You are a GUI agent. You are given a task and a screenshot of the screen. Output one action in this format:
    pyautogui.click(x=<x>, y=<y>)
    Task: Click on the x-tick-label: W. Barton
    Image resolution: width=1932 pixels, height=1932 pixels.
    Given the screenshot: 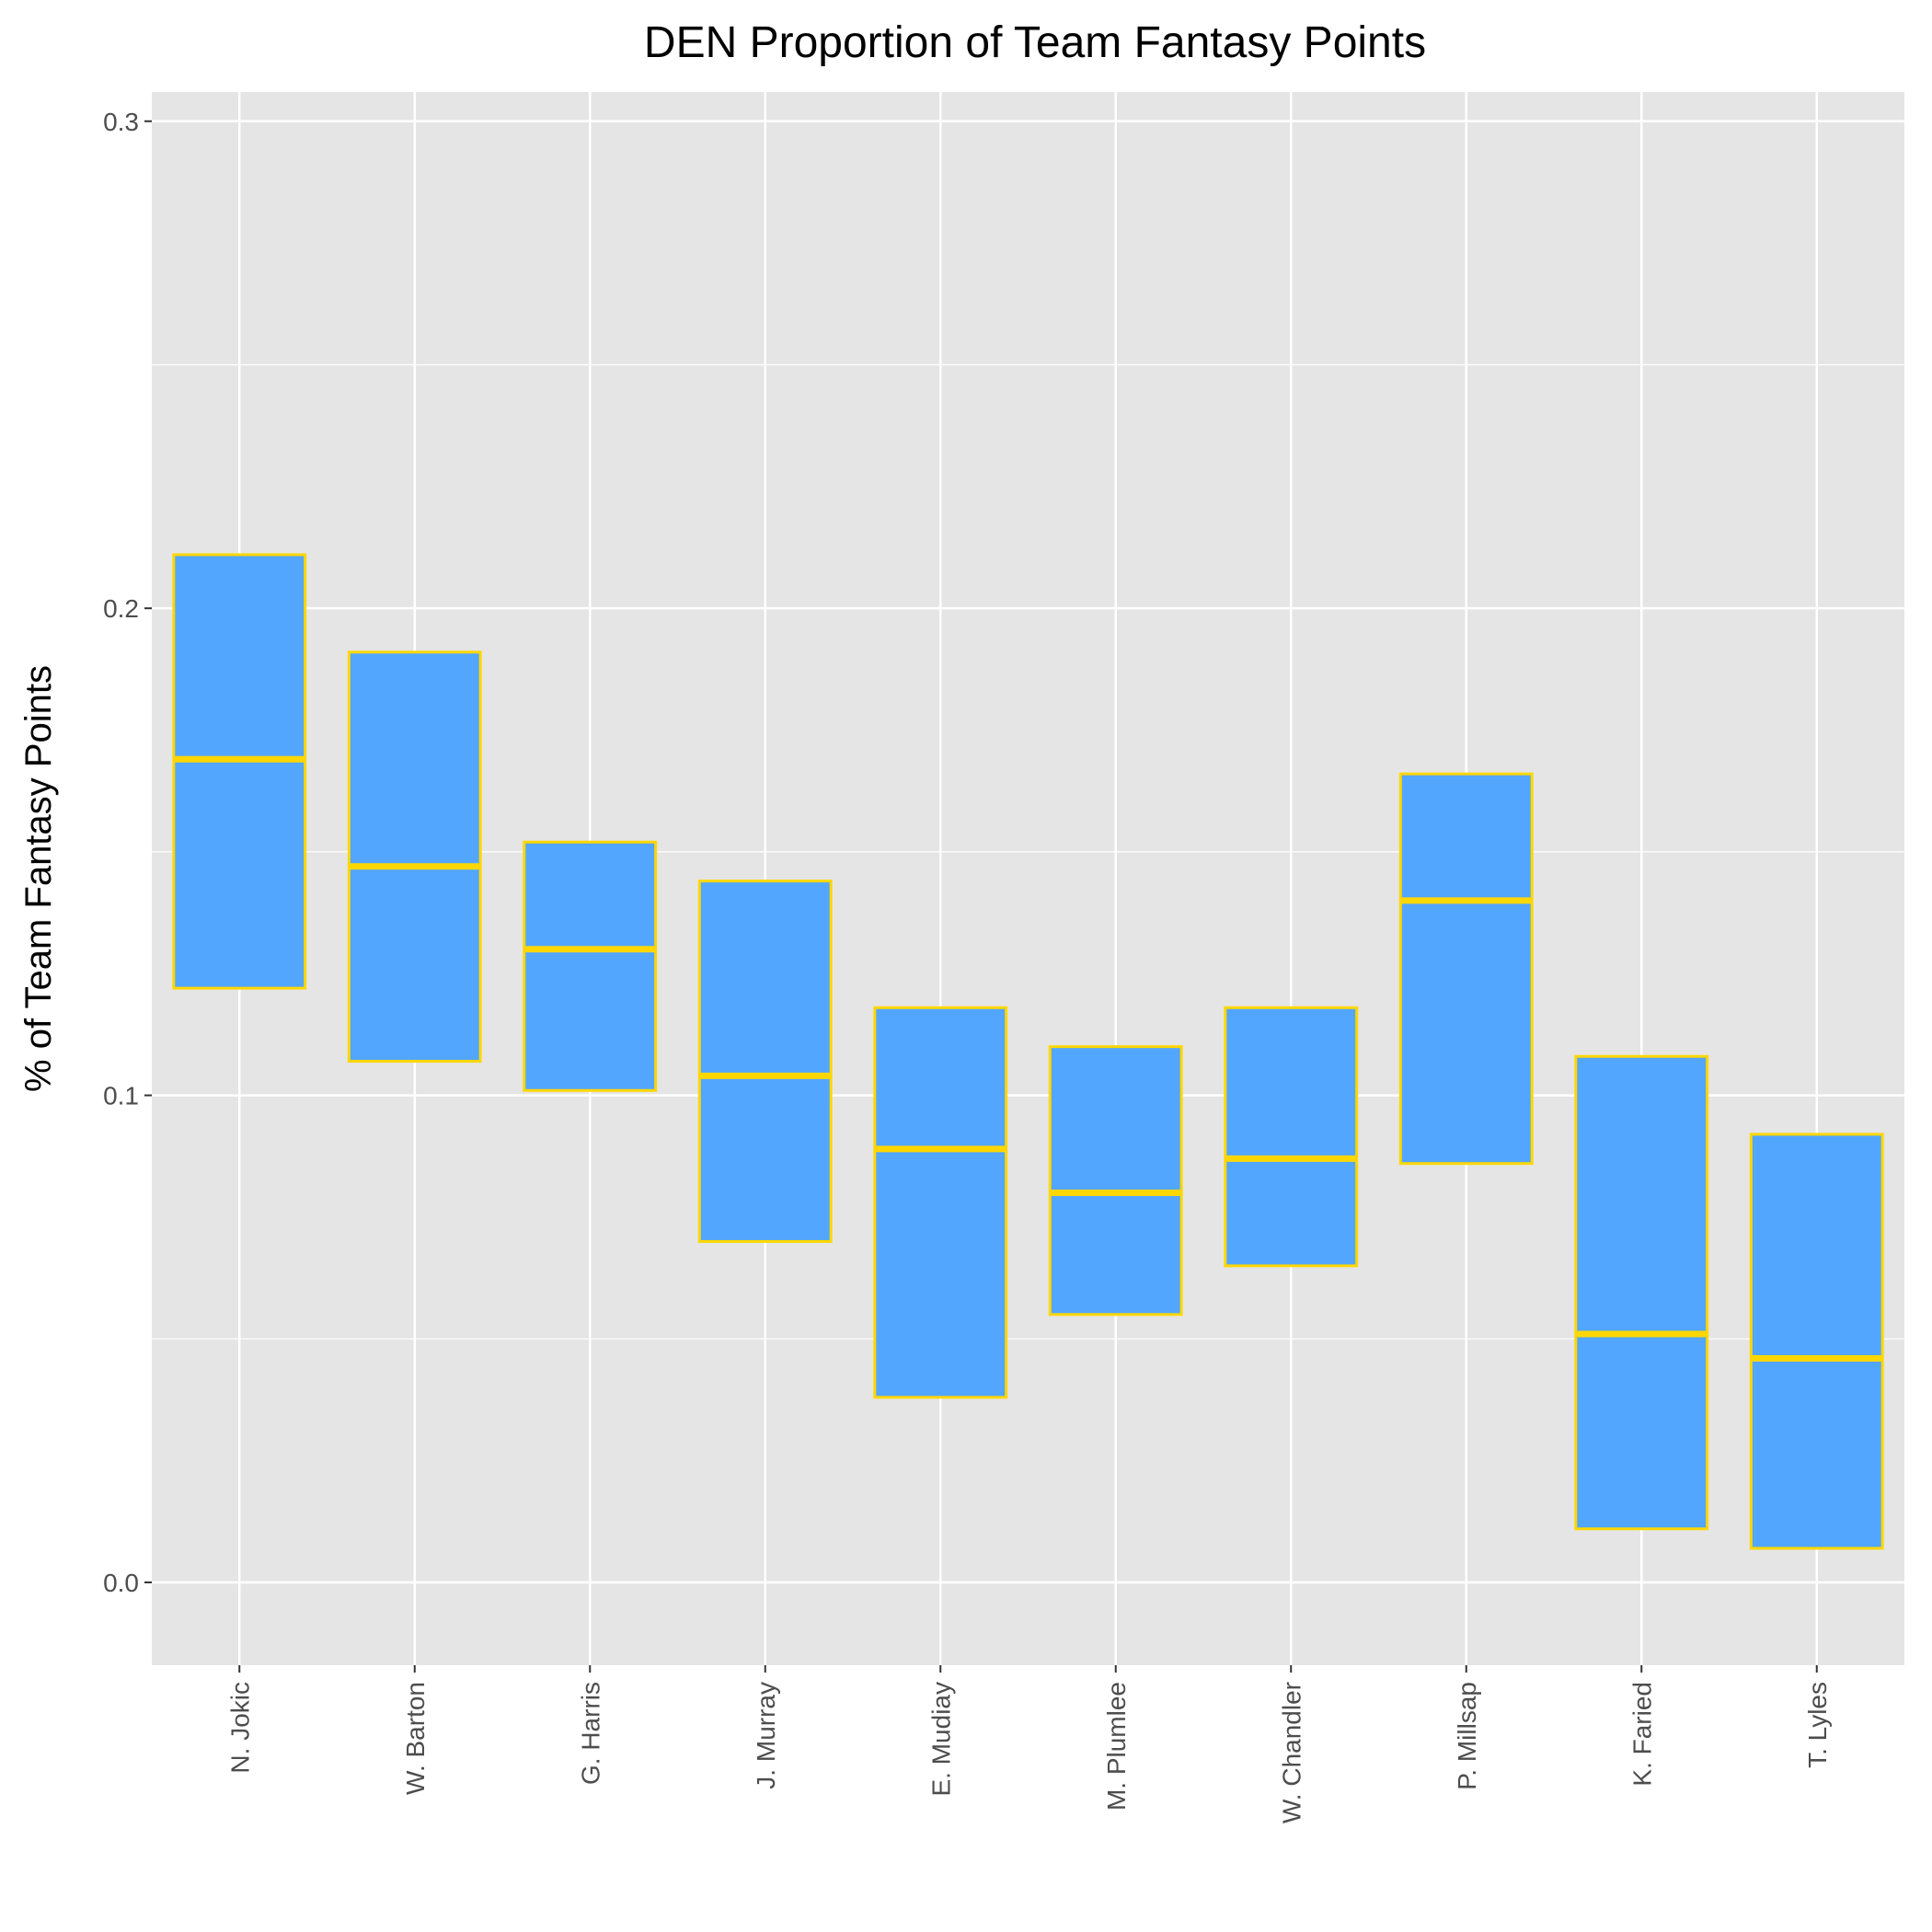 What is the action you would take?
    pyautogui.click(x=415, y=1738)
    